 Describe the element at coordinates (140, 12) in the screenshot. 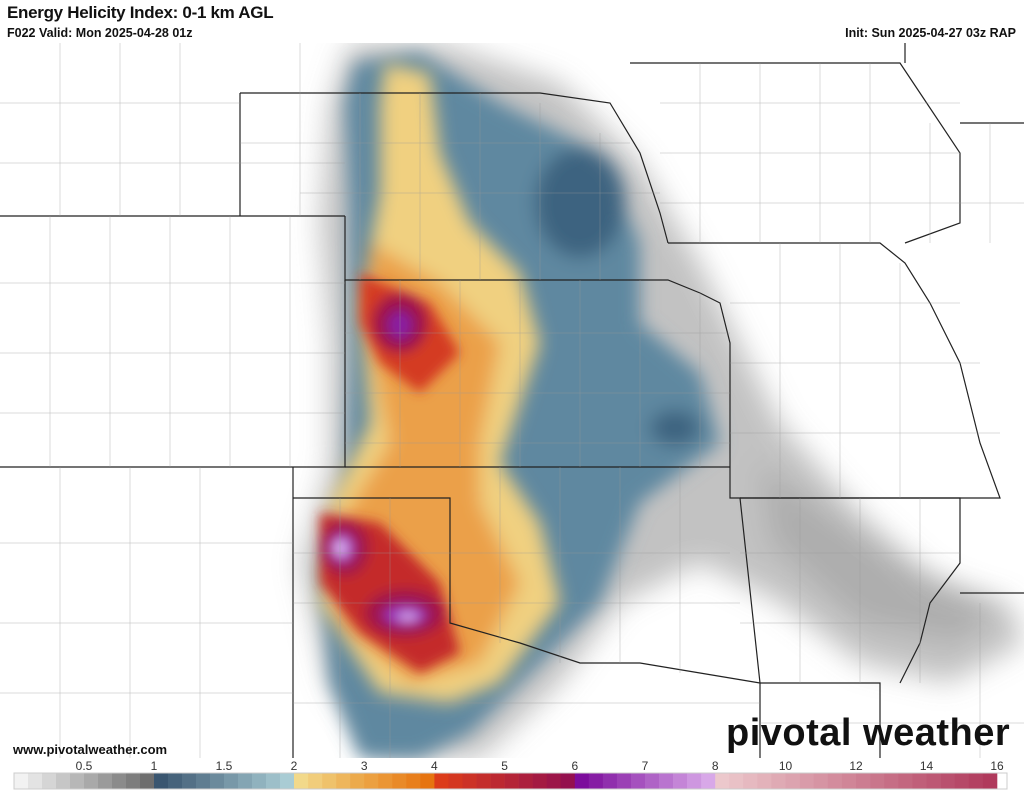

I see `map-title: Energy Helicity Index: 0-1 km AGL` at that location.